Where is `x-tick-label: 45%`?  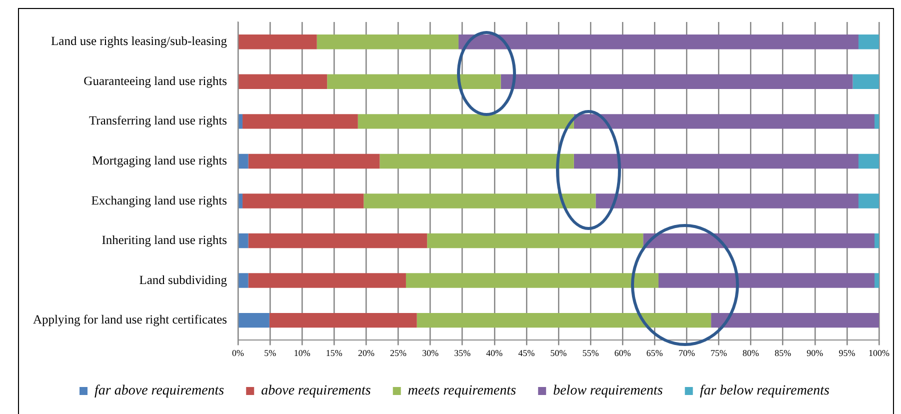 x-tick-label: 45% is located at coordinates (527, 353).